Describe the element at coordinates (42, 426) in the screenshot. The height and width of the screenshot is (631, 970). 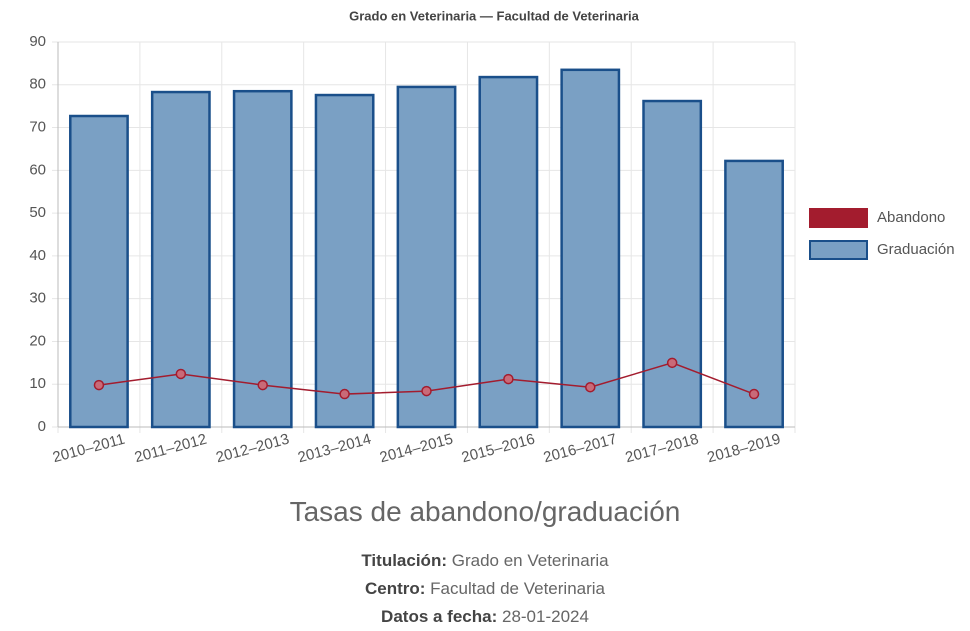
I see `y-tick-label: 0` at that location.